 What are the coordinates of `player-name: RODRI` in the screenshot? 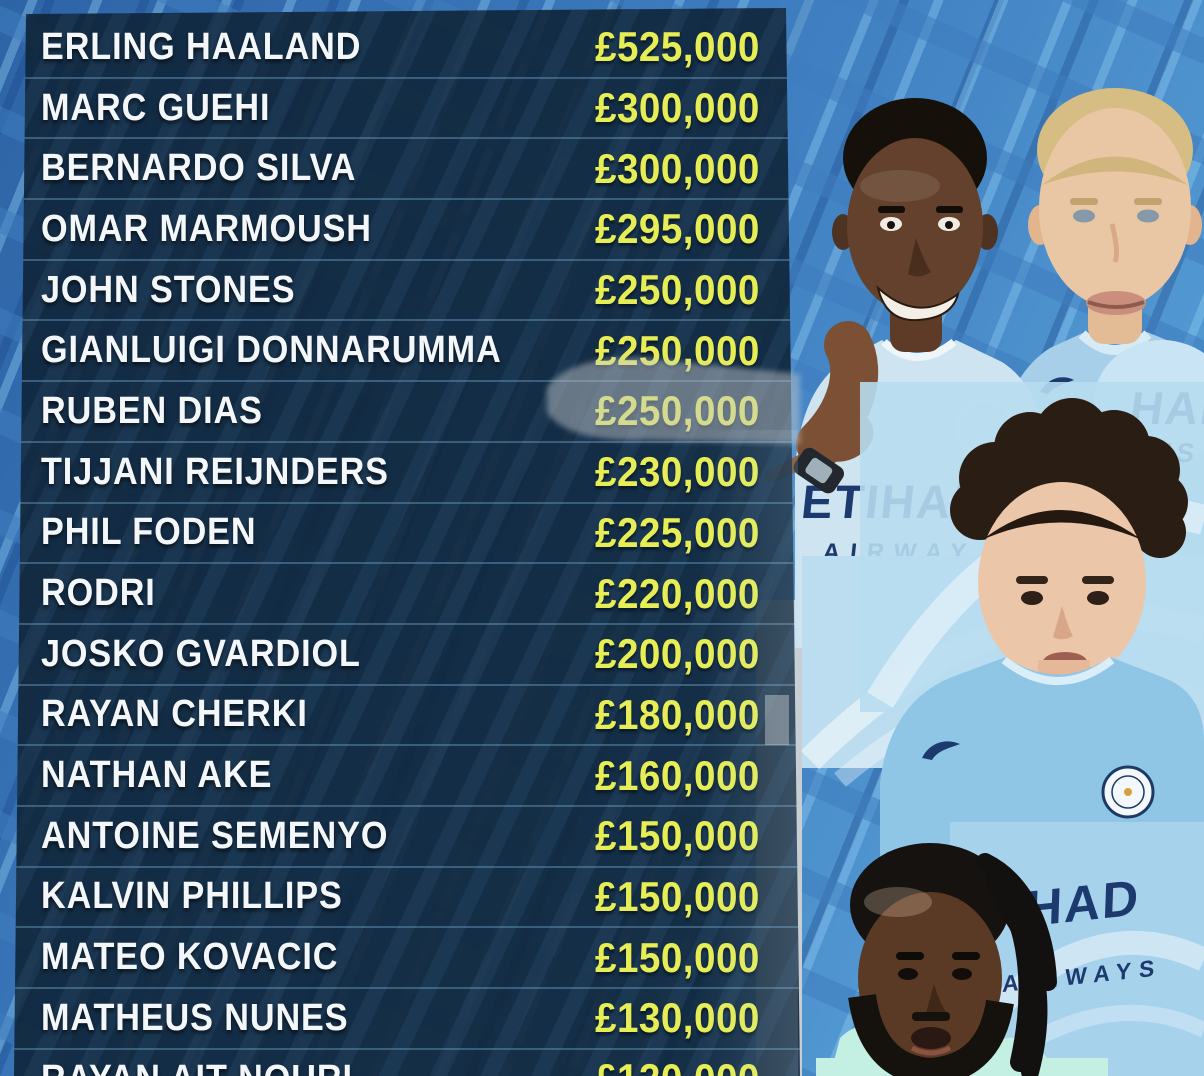 It's located at (98, 593).